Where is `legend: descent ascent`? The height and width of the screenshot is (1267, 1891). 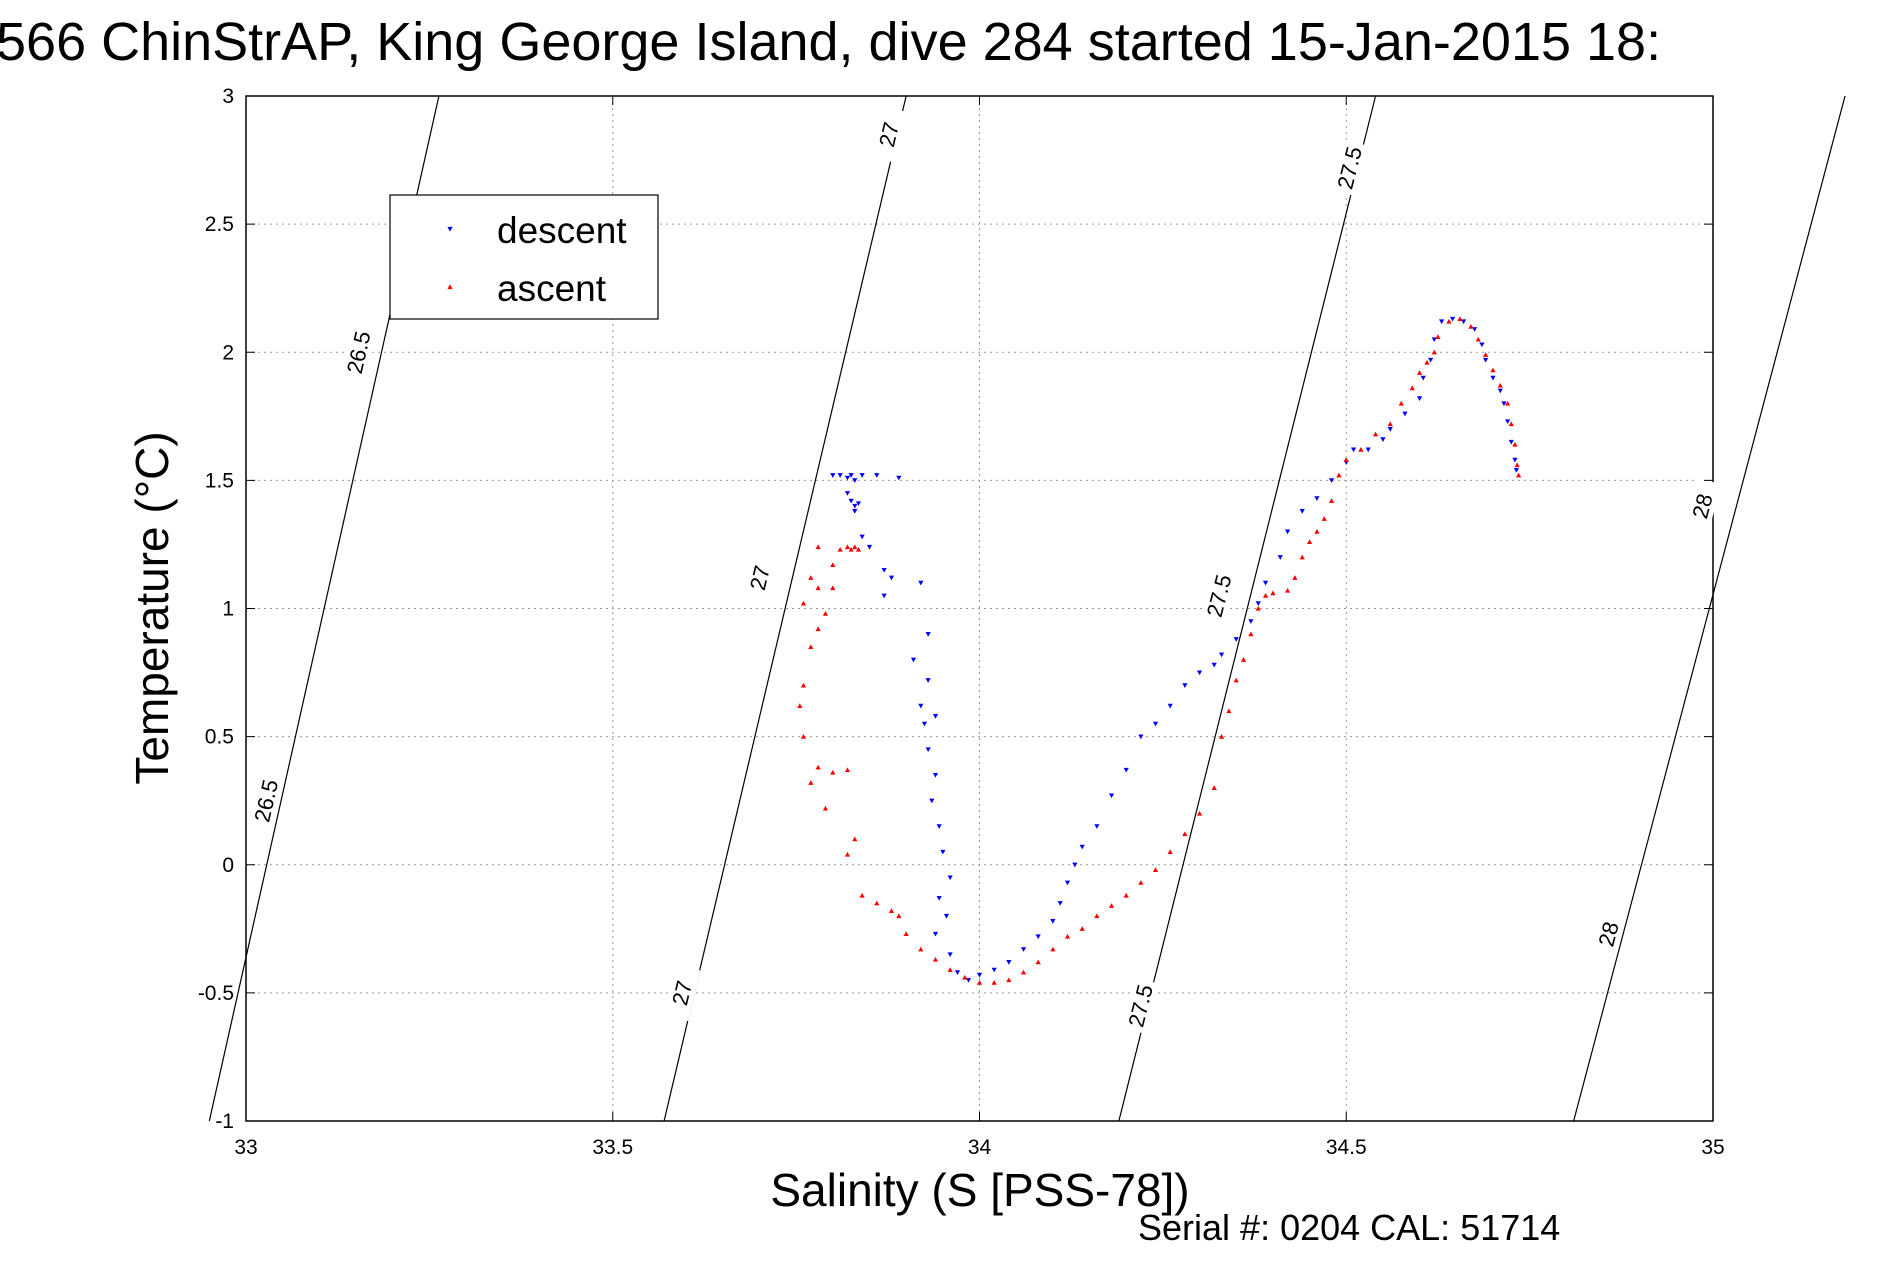
legend: descent ascent is located at coordinates (524, 257).